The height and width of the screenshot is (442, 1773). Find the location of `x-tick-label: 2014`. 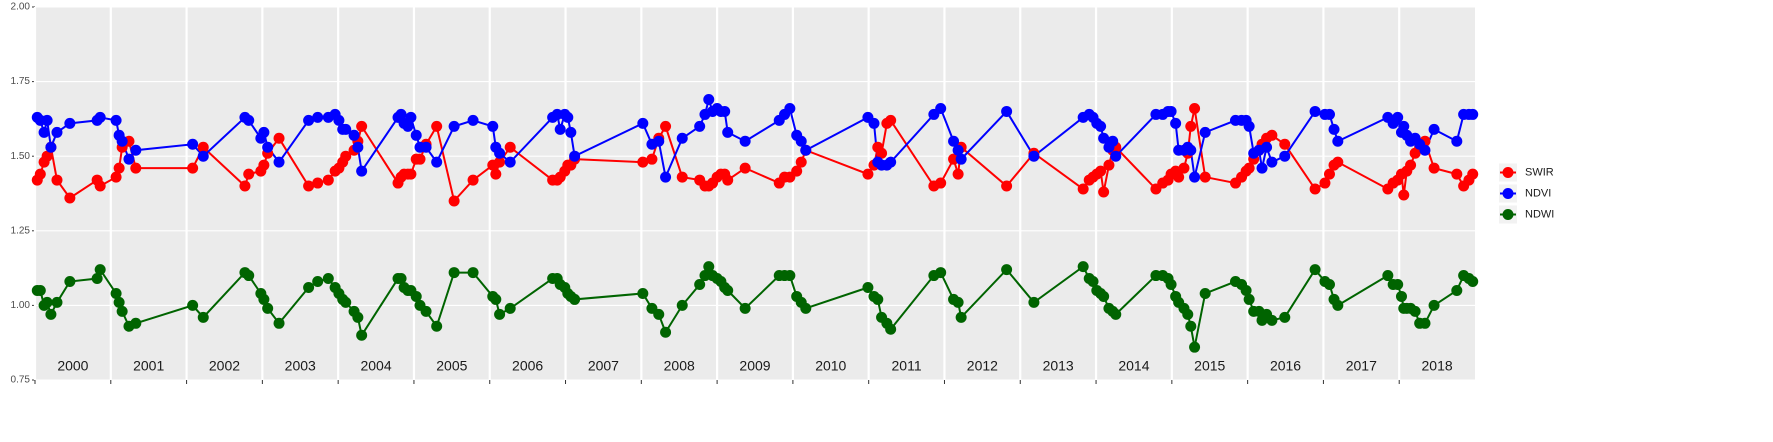

x-tick-label: 2014 is located at coordinates (1133, 366).